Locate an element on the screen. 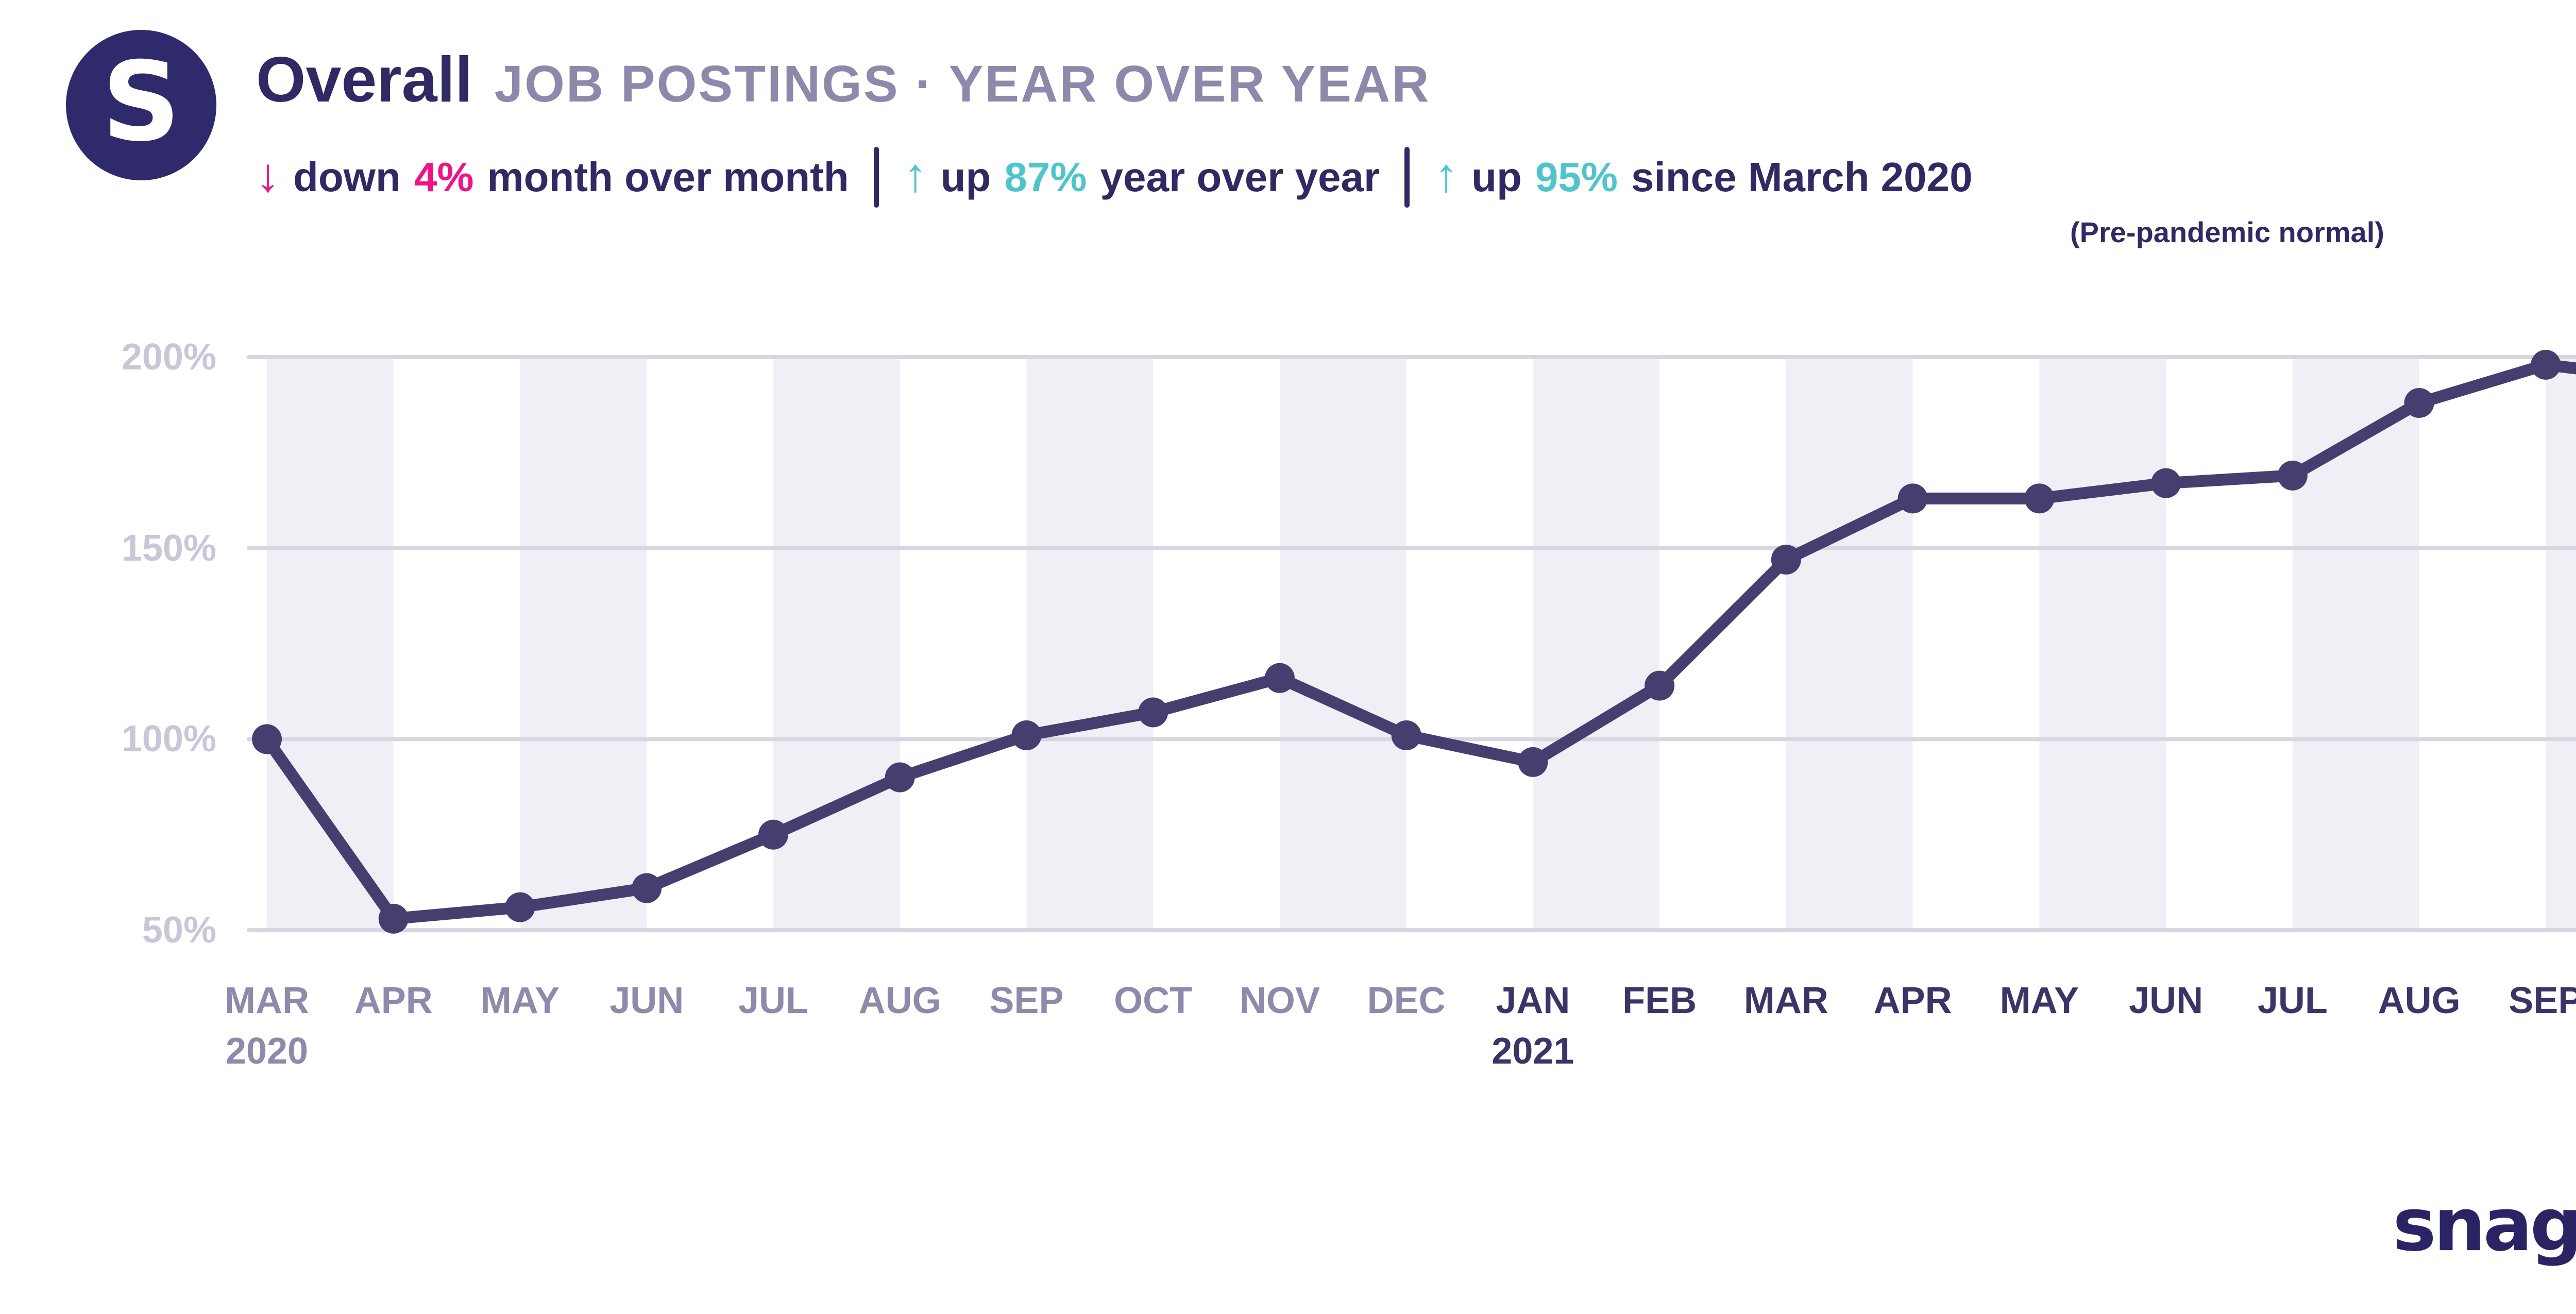  stat-month-over-month: ↓ down 4% month over month is located at coordinates (552, 175).